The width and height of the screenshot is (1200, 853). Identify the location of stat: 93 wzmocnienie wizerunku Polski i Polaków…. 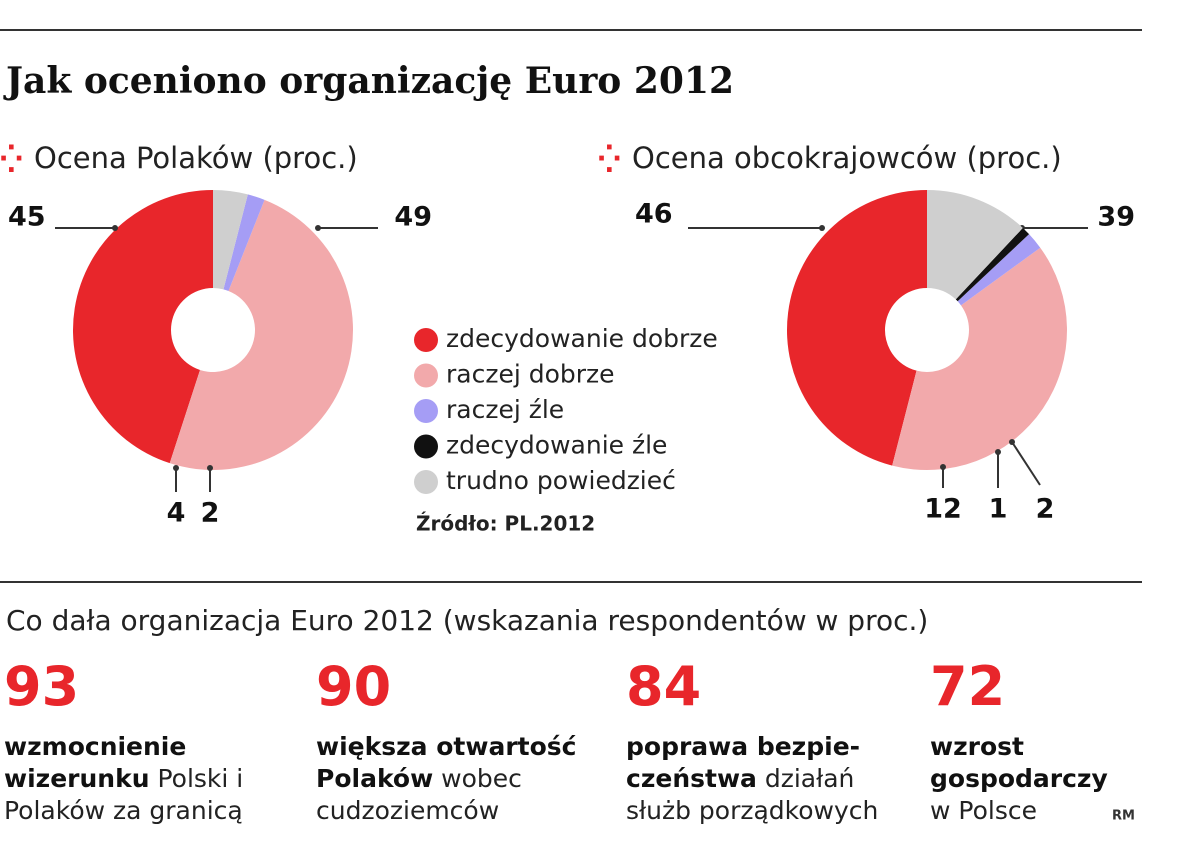
(154, 741).